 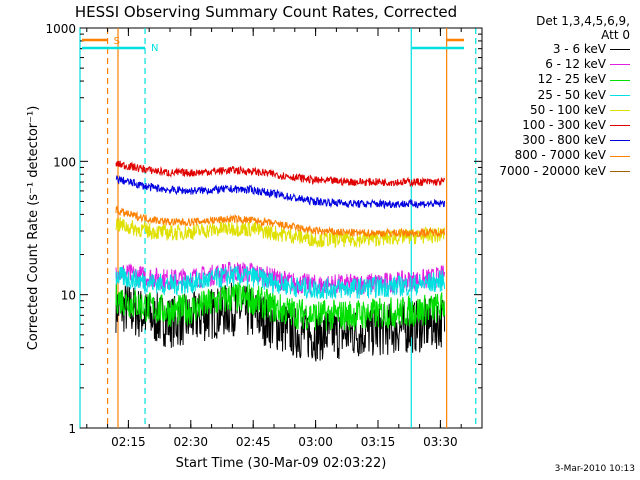 I want to click on y-tick-label: 1, so click(x=72, y=429).